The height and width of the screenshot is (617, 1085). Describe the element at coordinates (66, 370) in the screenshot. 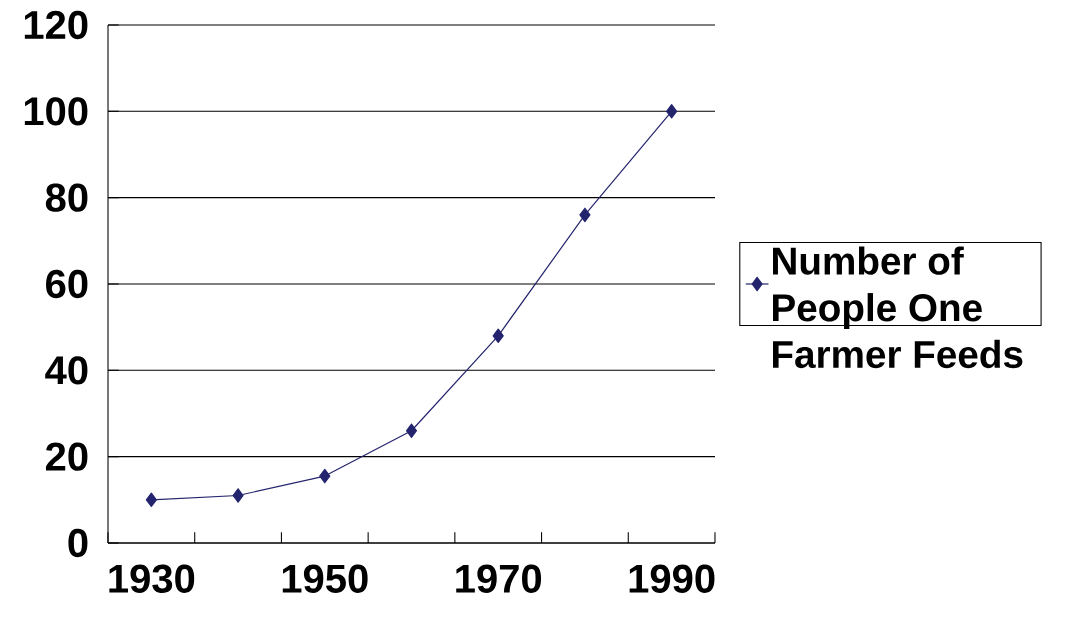

I see `y-tick-label: 40` at that location.